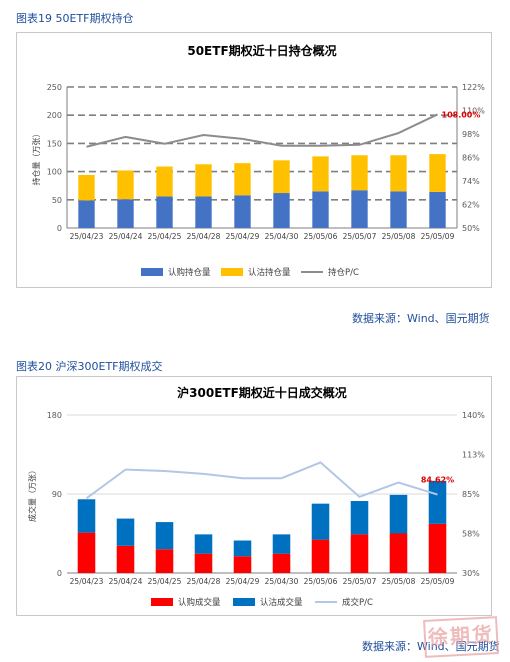 The height and width of the screenshot is (662, 510). I want to click on figure1-source: 数据来源：Wind、国元期货, so click(421, 318).